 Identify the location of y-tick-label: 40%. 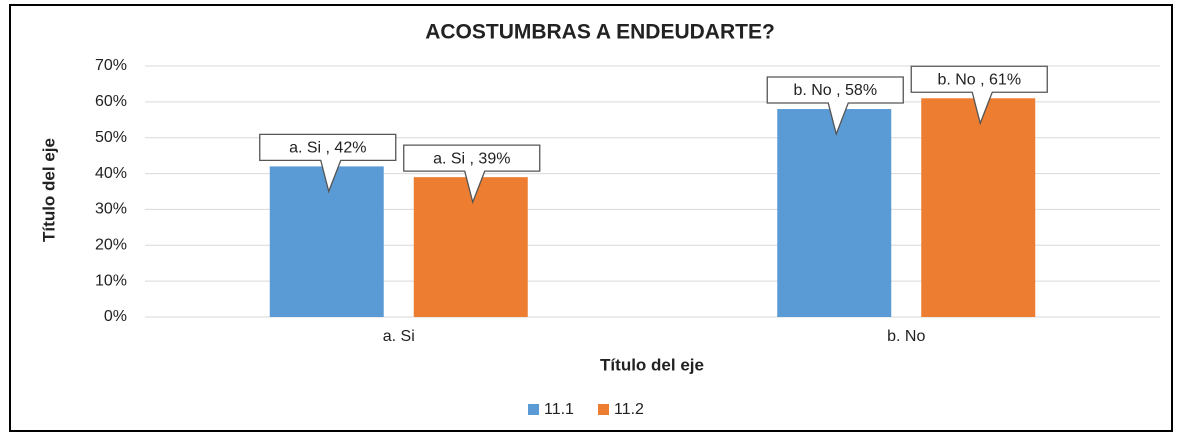
(111, 173).